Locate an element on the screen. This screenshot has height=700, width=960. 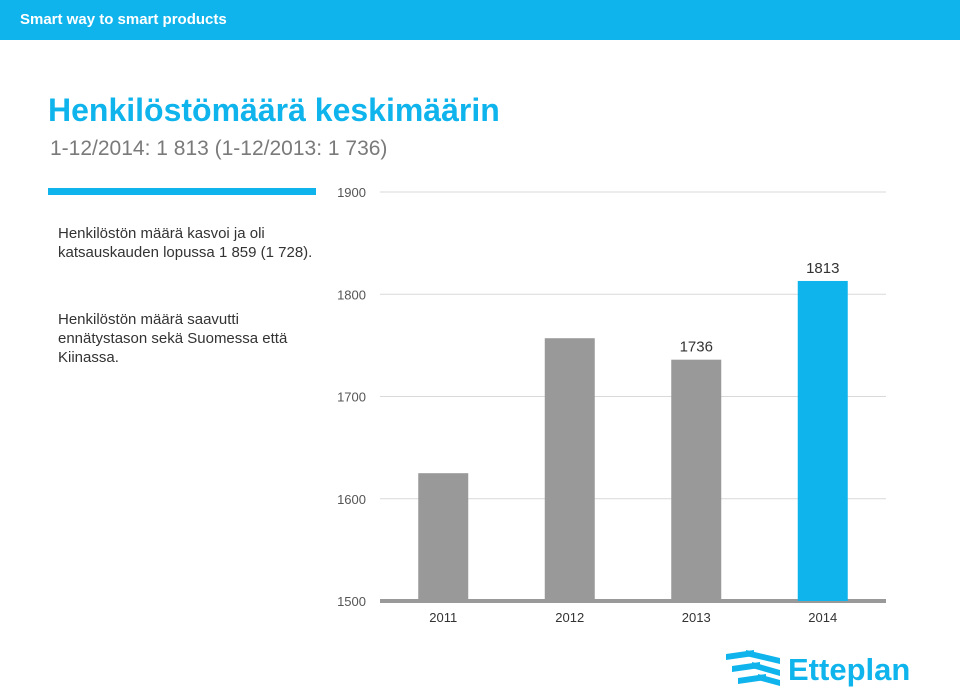
bar-2013 is located at coordinates (696, 480).